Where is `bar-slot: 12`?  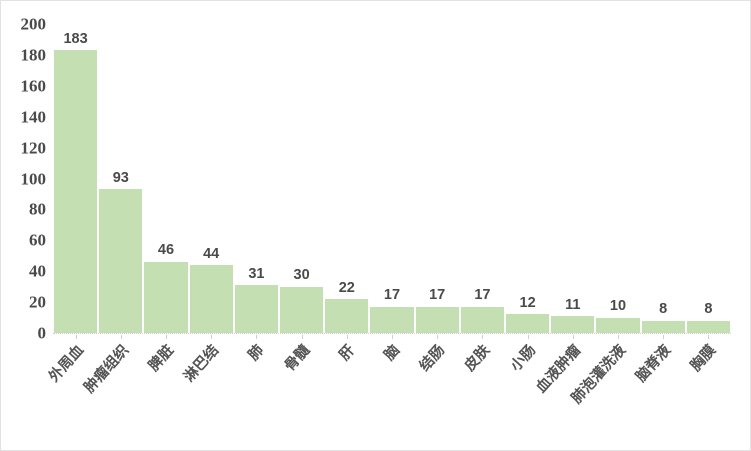 bar-slot: 12 is located at coordinates (528, 178).